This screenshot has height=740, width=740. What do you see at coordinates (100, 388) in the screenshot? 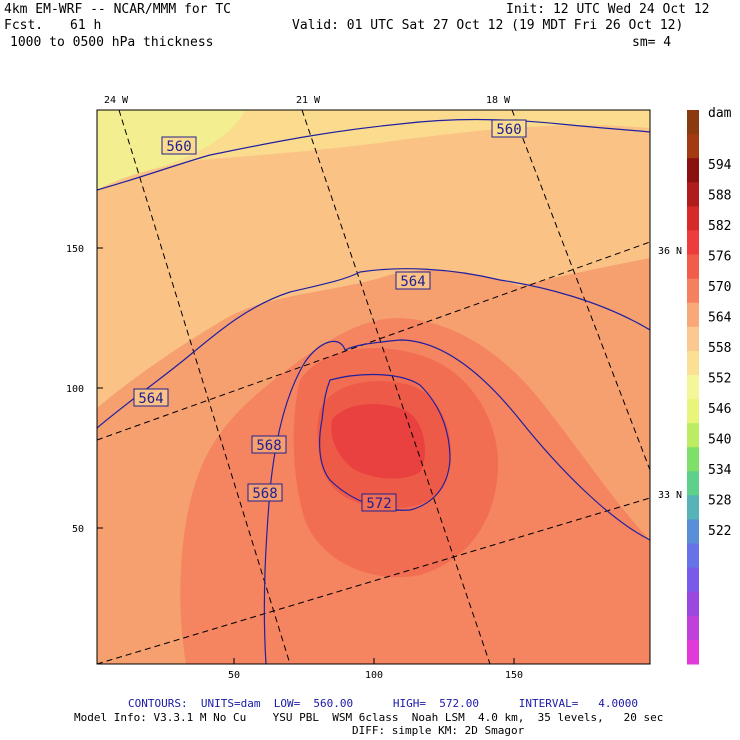
I see `y-axis-ticks` at bounding box center [100, 388].